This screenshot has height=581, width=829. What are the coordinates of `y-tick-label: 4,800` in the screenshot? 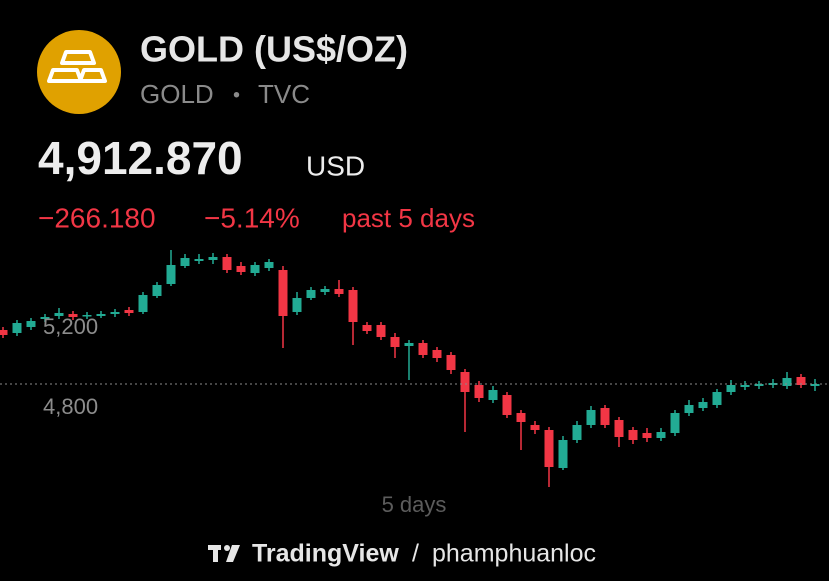 It's located at (70, 406).